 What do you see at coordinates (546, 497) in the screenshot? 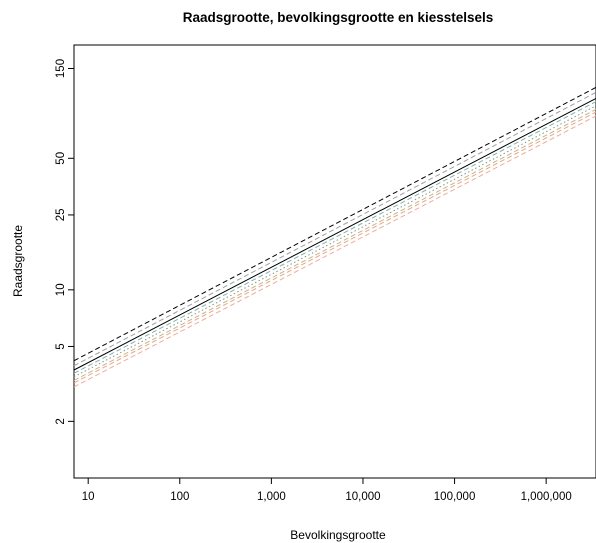
I see `x-tick-label: 1,000,000` at bounding box center [546, 497].